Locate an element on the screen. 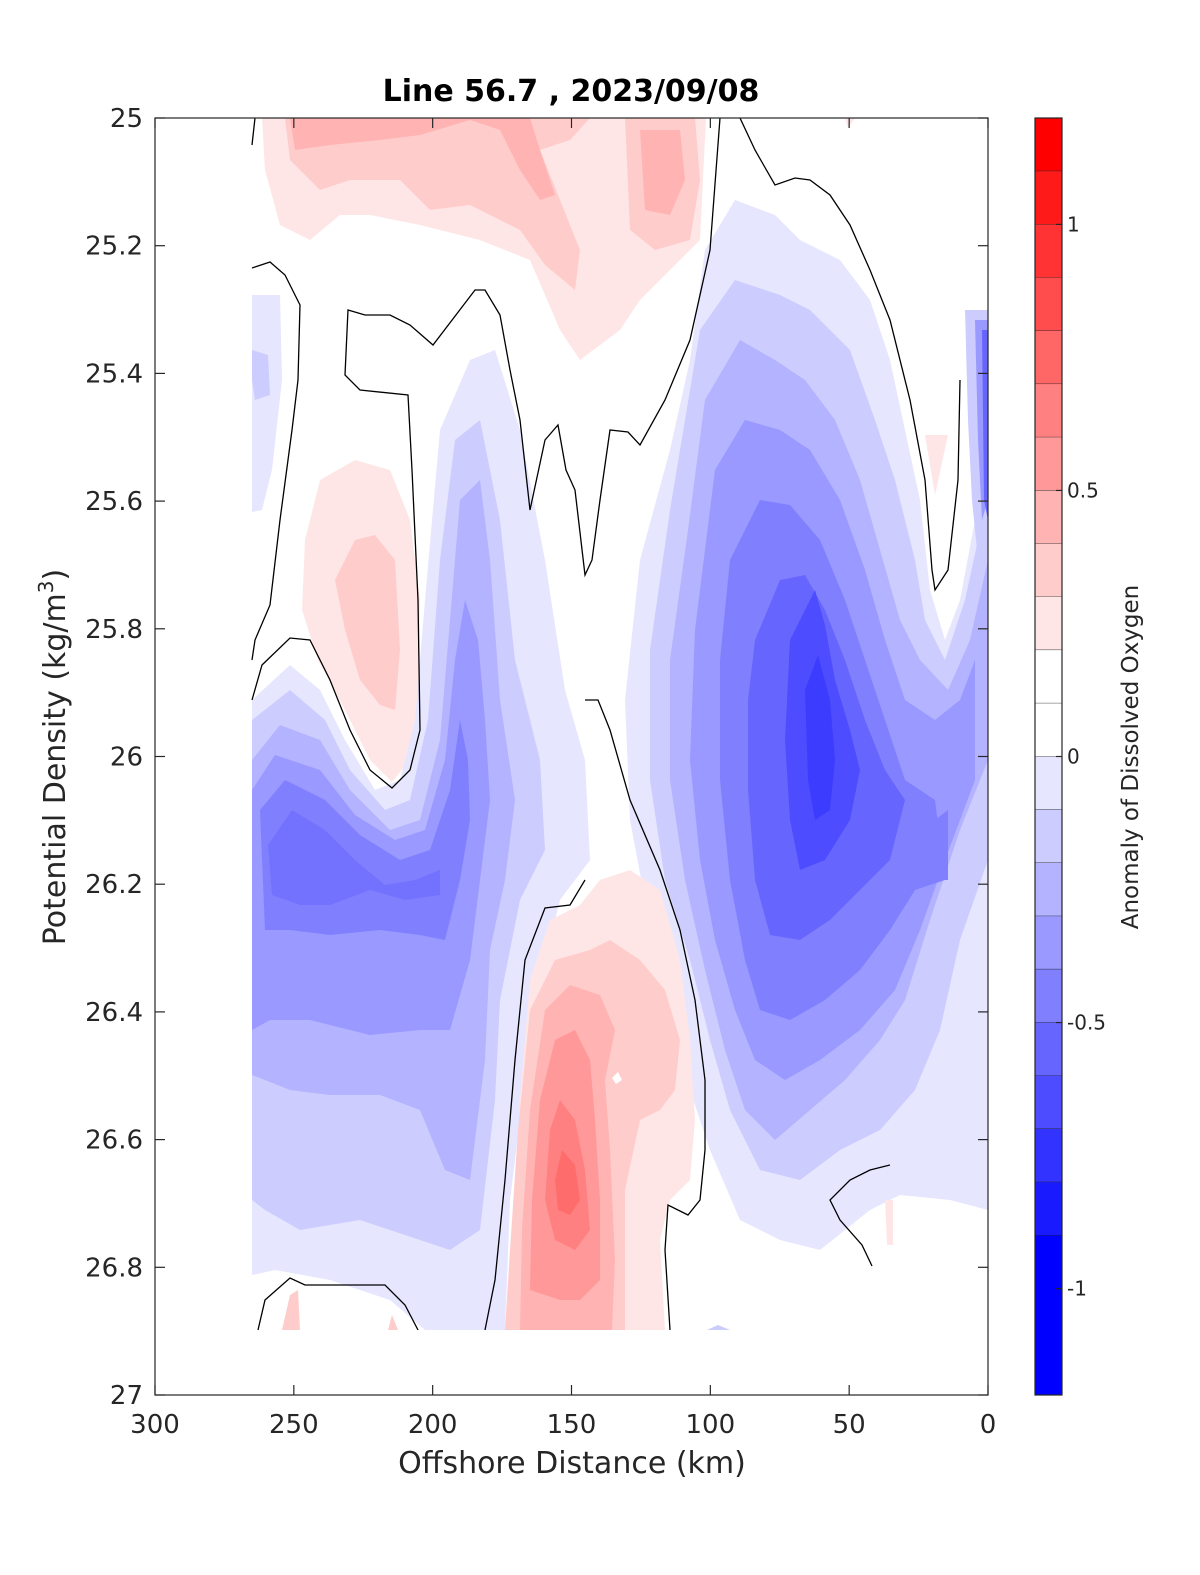  colorbar-tick-label: -1 is located at coordinates (1077, 1289).